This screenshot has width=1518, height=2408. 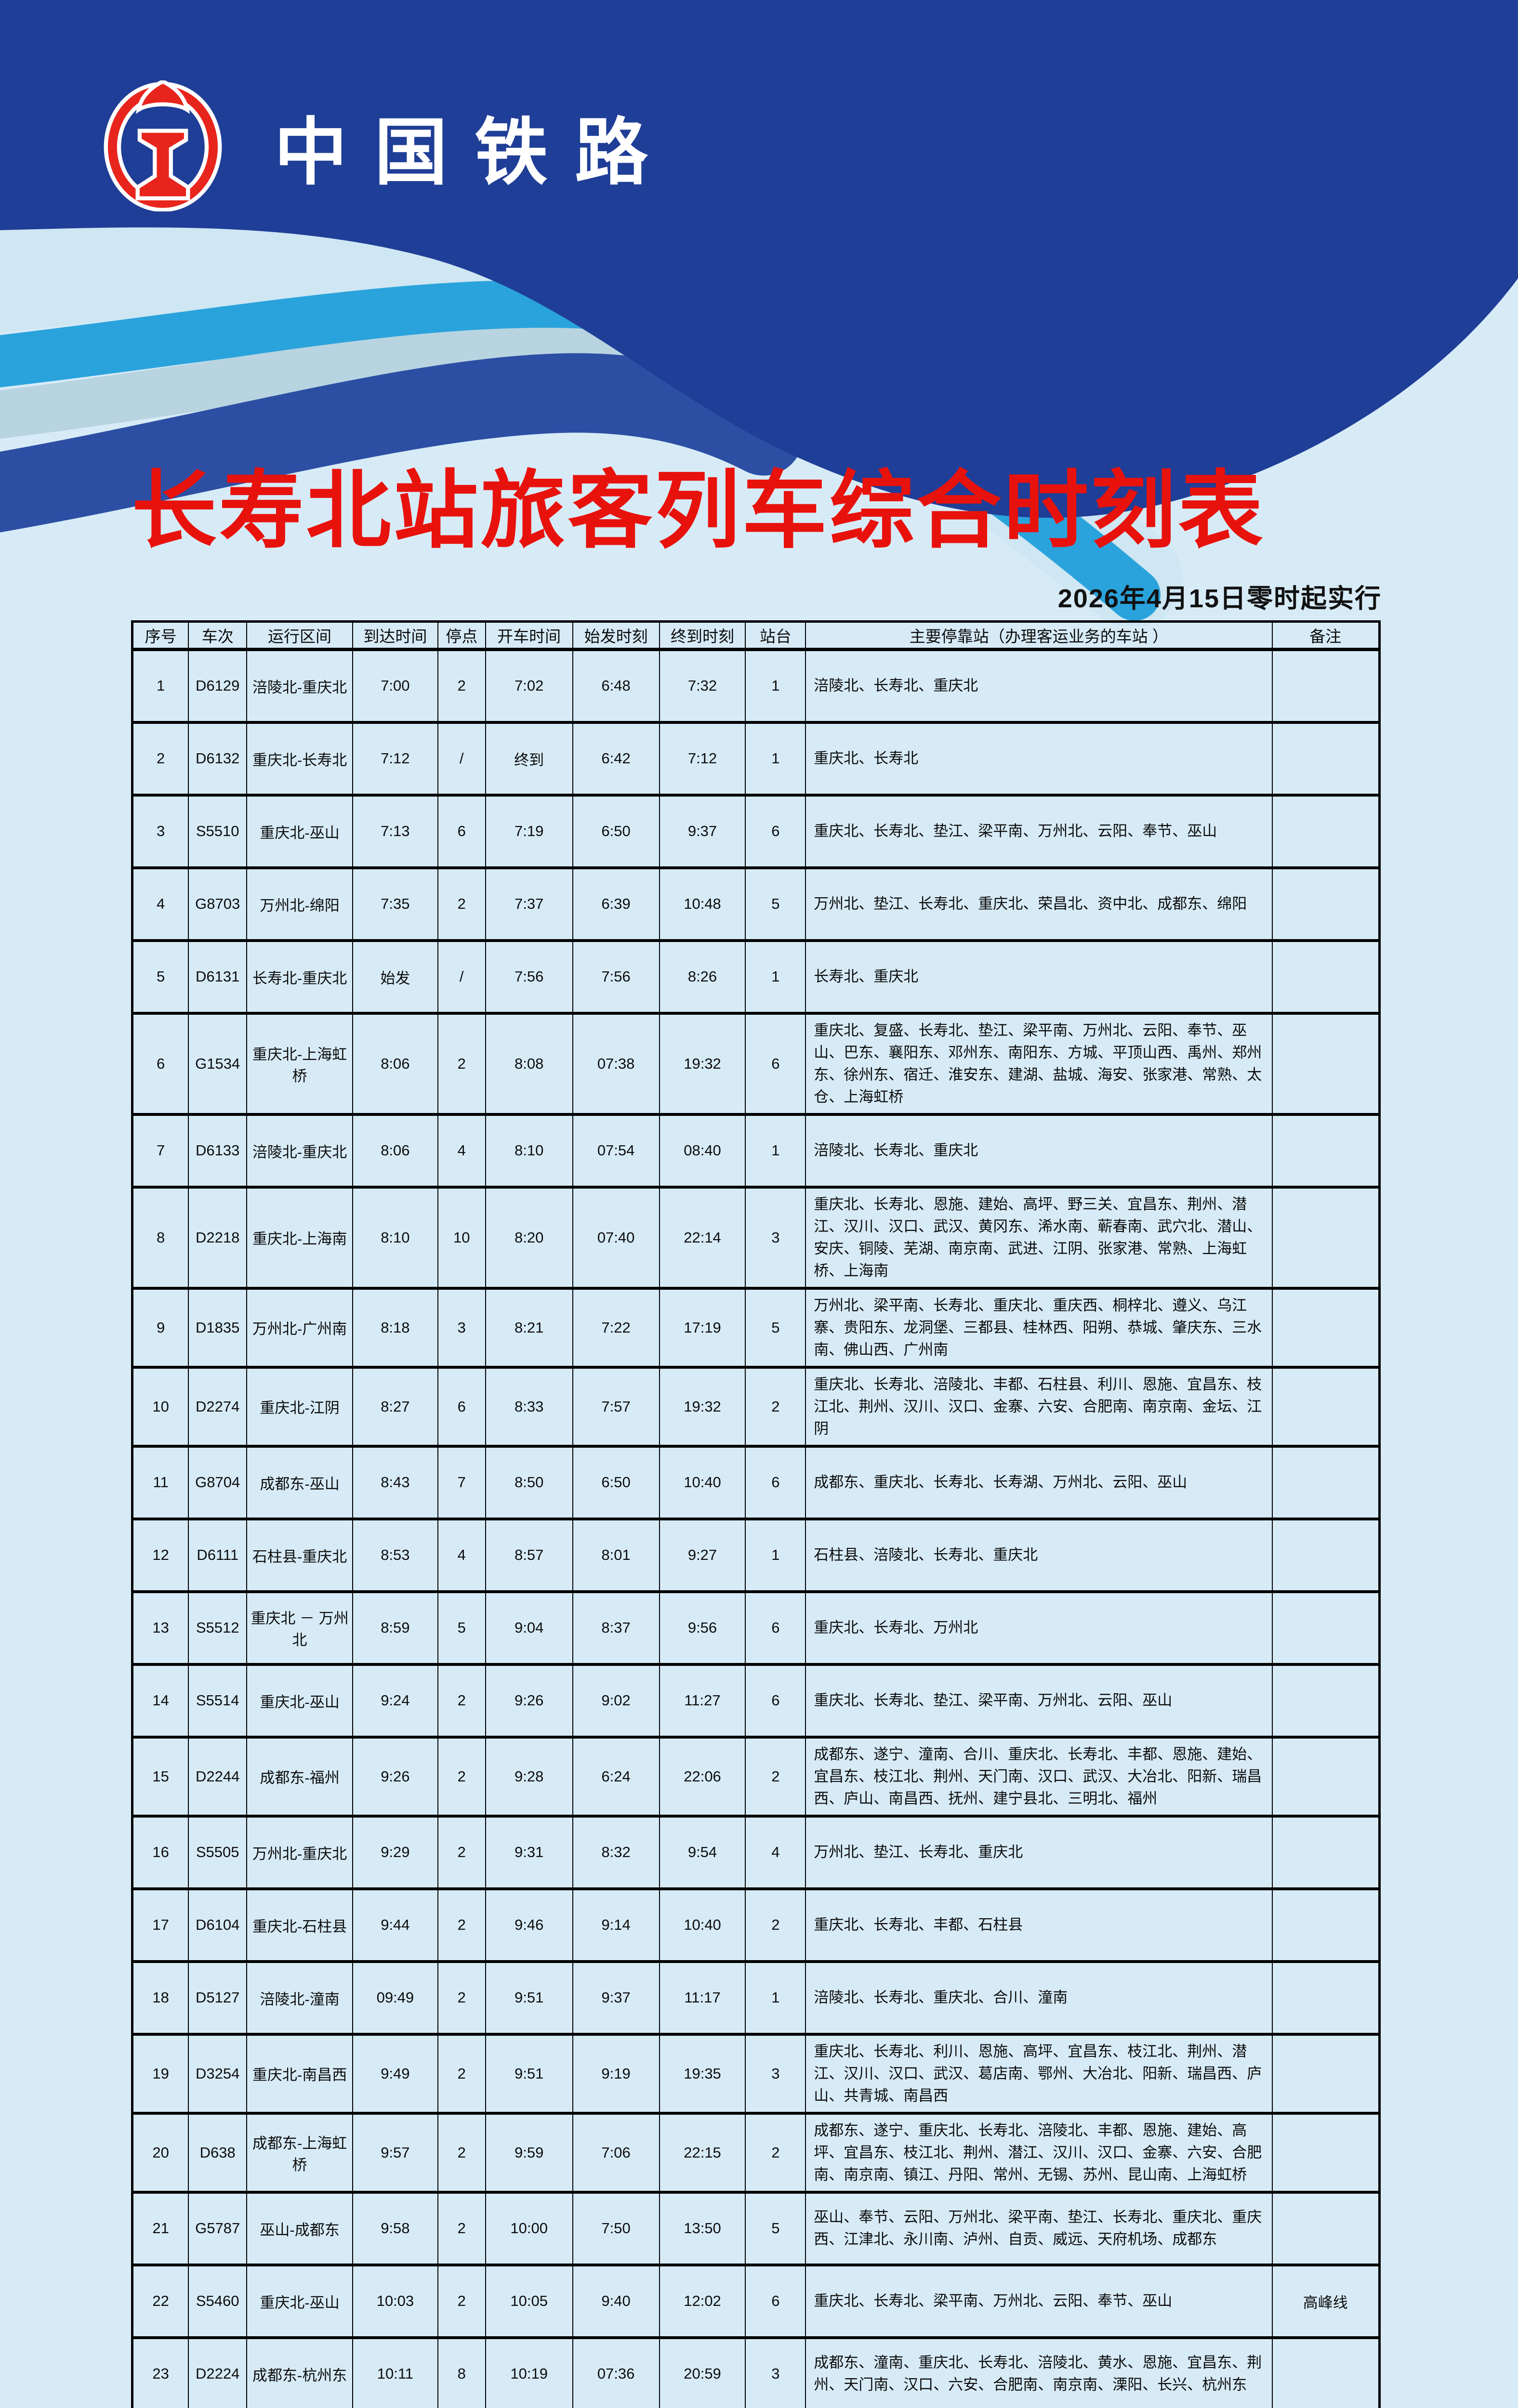 What do you see at coordinates (529, 1925) in the screenshot?
I see `cell-departure-time: 9:46` at bounding box center [529, 1925].